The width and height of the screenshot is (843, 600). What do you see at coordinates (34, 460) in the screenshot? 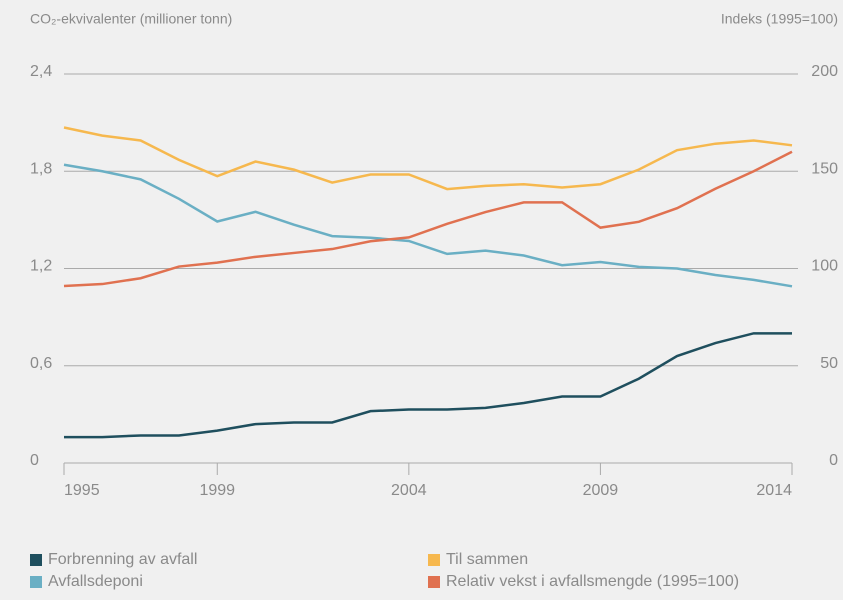
I see `y-tick-label: 0` at bounding box center [34, 460].